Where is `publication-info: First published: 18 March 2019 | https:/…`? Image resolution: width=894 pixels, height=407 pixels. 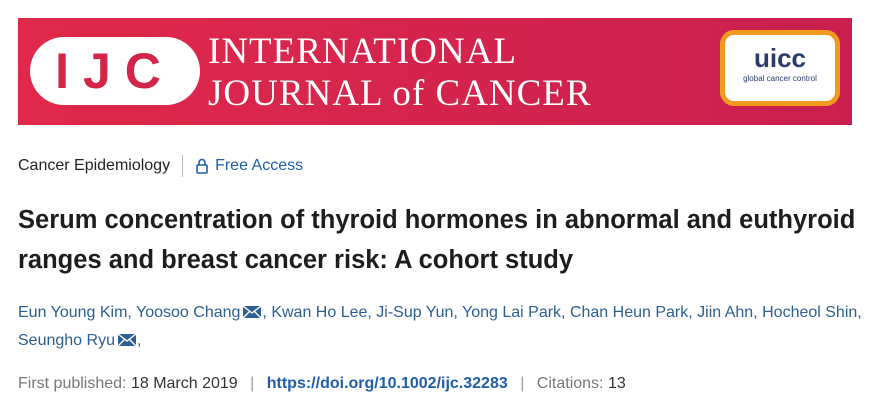 publication-info: First published: 18 March 2019 | https:/… is located at coordinates (322, 384).